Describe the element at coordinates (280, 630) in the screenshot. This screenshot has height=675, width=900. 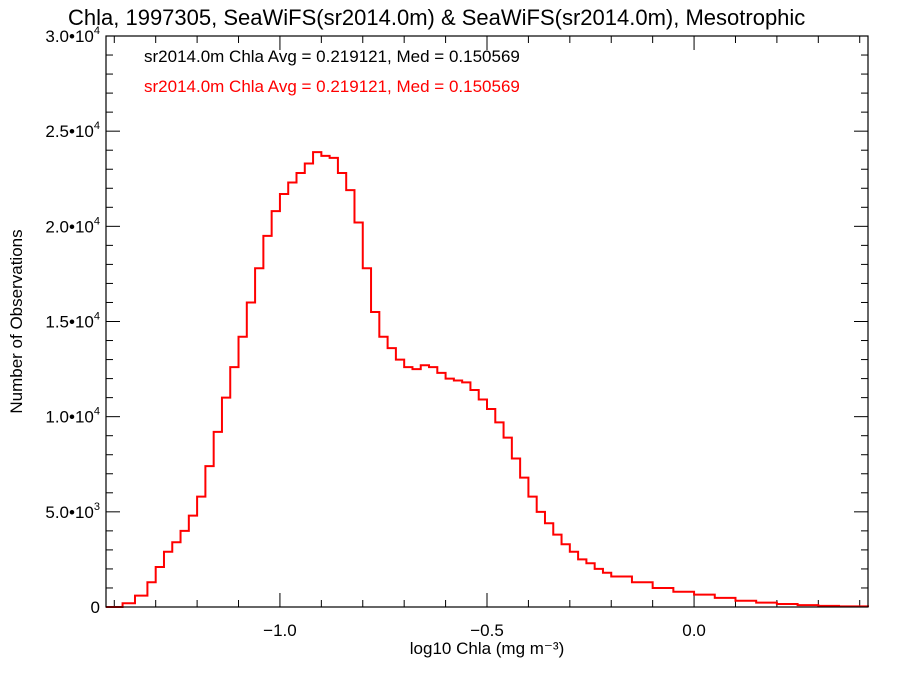
I see `x-tick-label: −1.0` at that location.